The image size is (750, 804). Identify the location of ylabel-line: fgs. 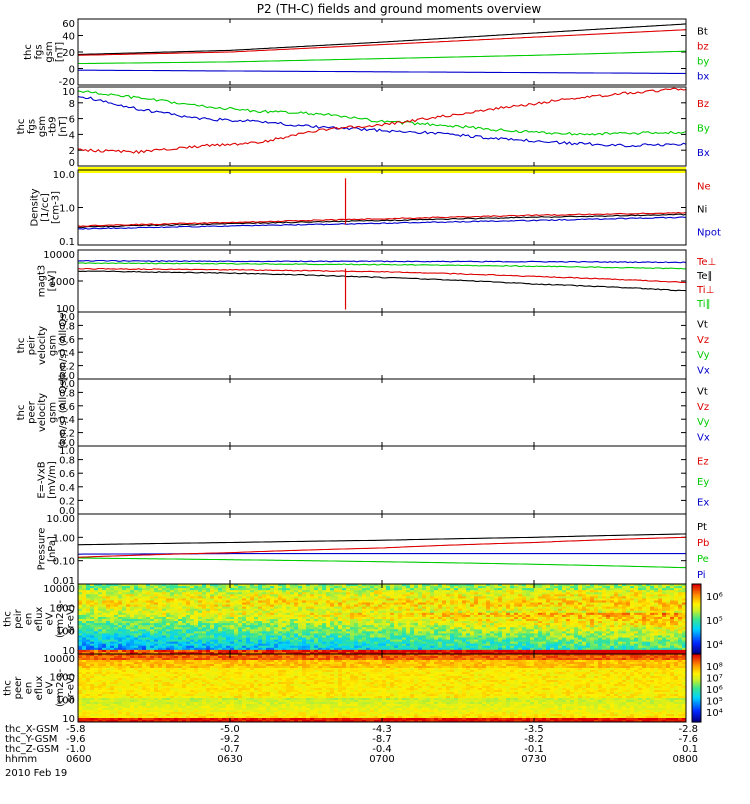
(38, 51).